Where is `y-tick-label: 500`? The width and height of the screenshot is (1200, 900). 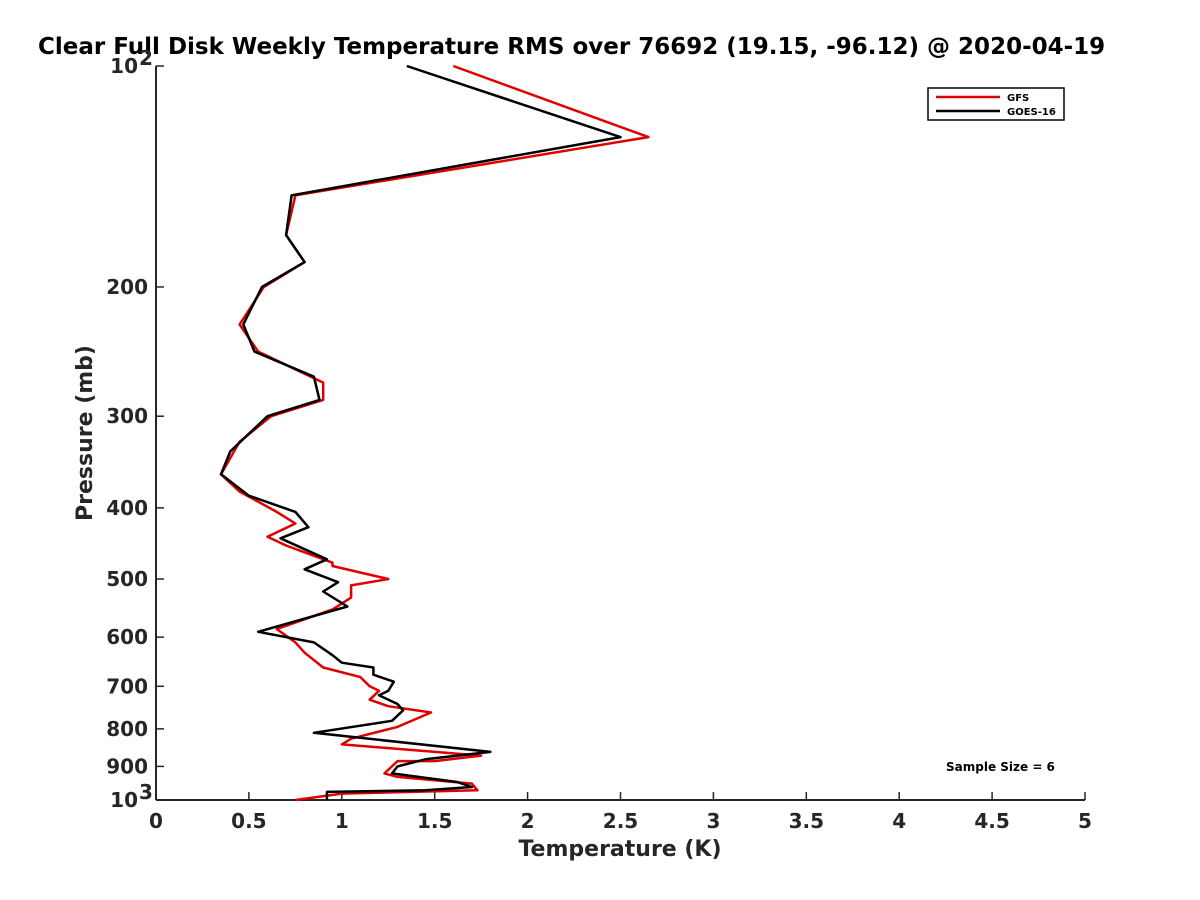 y-tick-label: 500 is located at coordinates (127, 579).